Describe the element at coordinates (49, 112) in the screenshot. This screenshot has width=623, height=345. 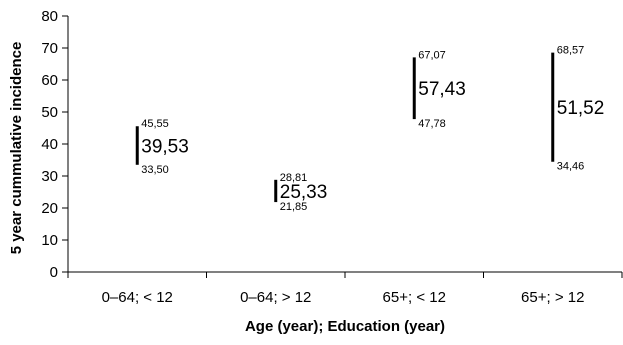
I see `y-tick-label: 50` at that location.